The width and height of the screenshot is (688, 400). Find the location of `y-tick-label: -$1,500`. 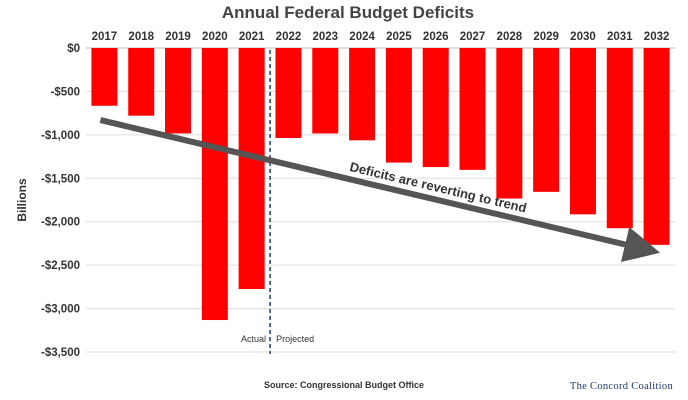

y-tick-label: -$1,500 is located at coordinates (60, 179).